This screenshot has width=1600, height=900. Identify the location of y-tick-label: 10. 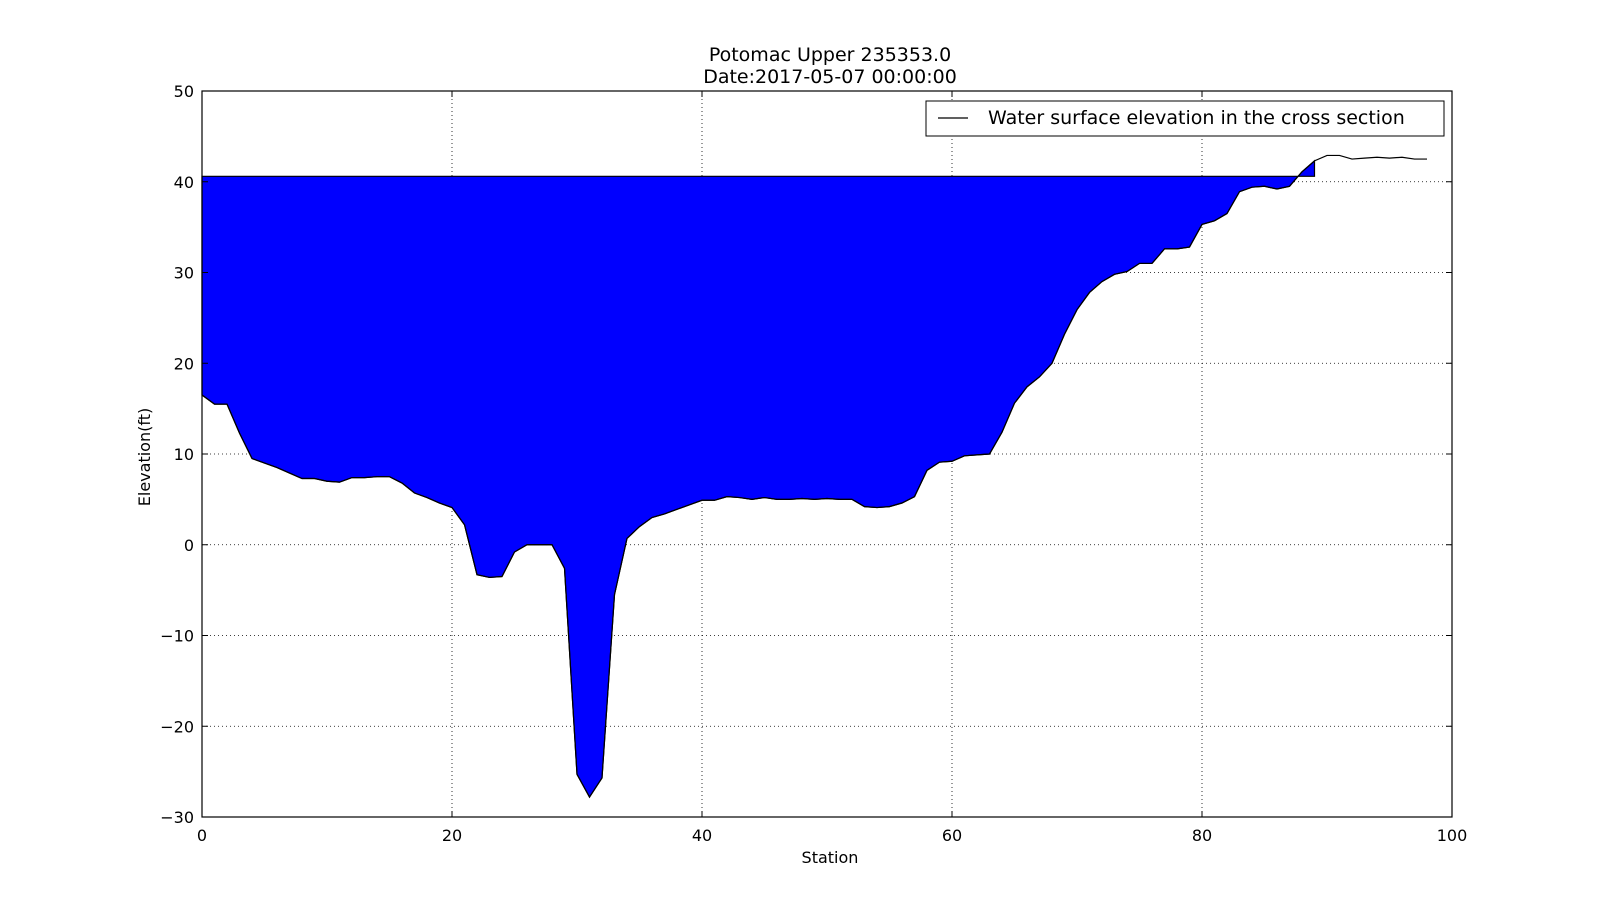
(184, 454).